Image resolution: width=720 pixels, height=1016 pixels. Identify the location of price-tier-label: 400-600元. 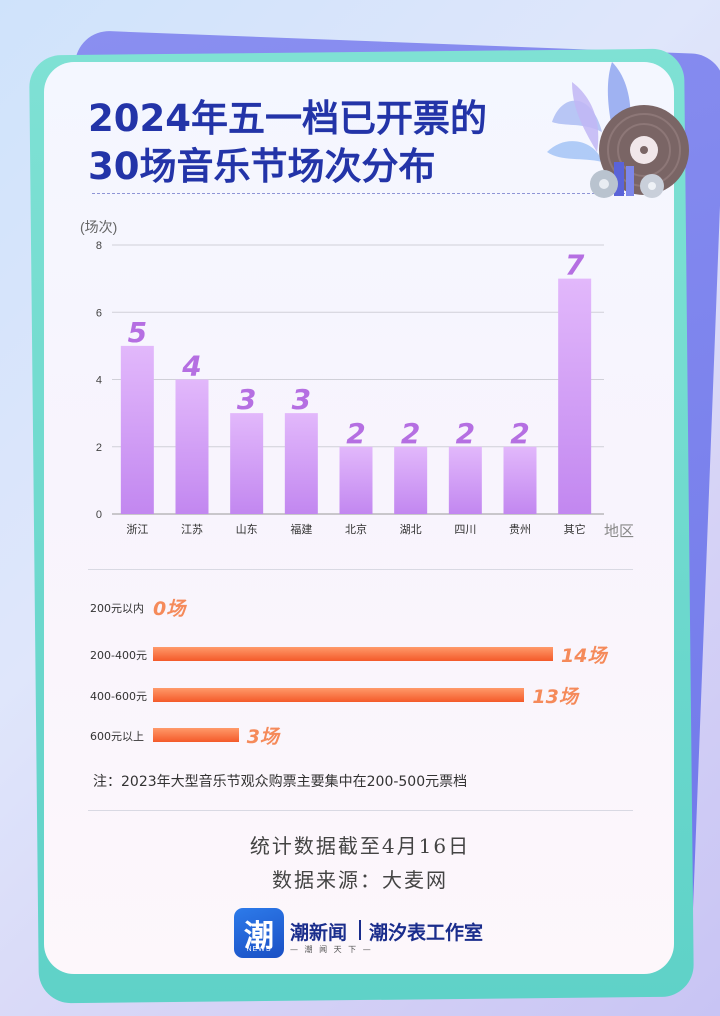
(118, 696).